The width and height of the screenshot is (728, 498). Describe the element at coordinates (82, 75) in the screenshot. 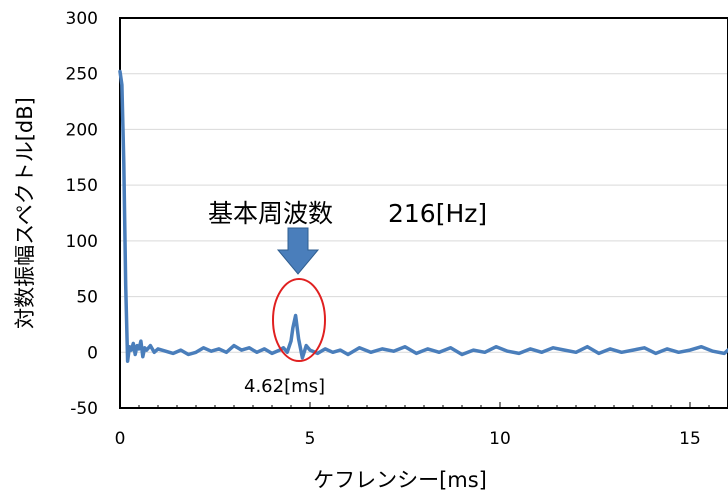

I see `y-tick-label: 250` at that location.